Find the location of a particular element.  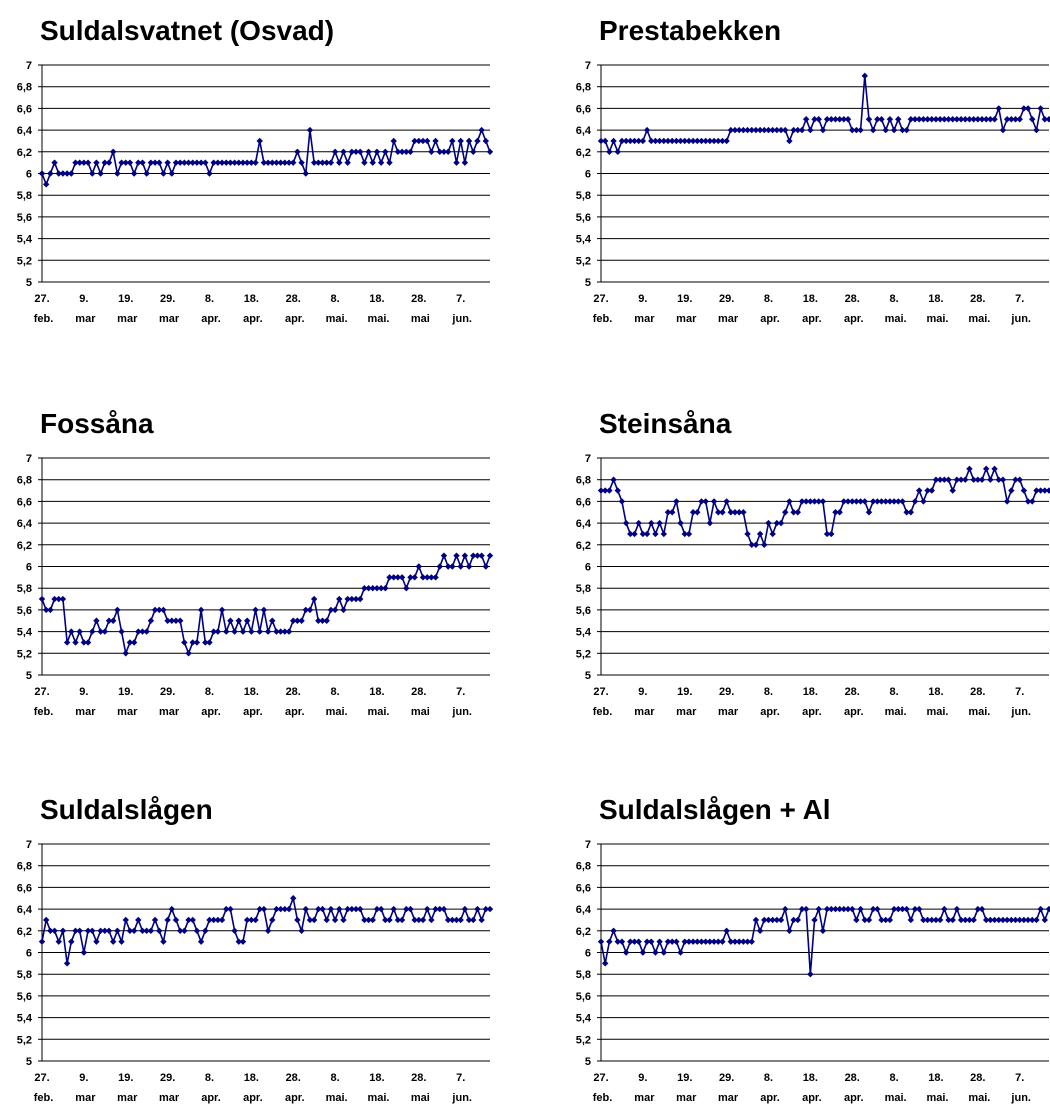

x-tick-label: 7. jun. is located at coordinates (1019, 1088).